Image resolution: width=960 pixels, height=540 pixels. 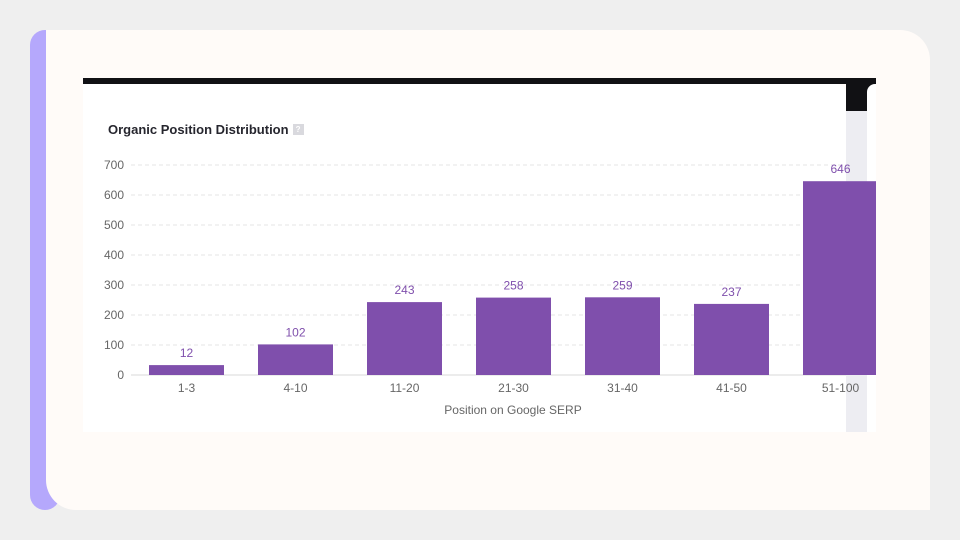 I want to click on data-label: 258, so click(x=513, y=286).